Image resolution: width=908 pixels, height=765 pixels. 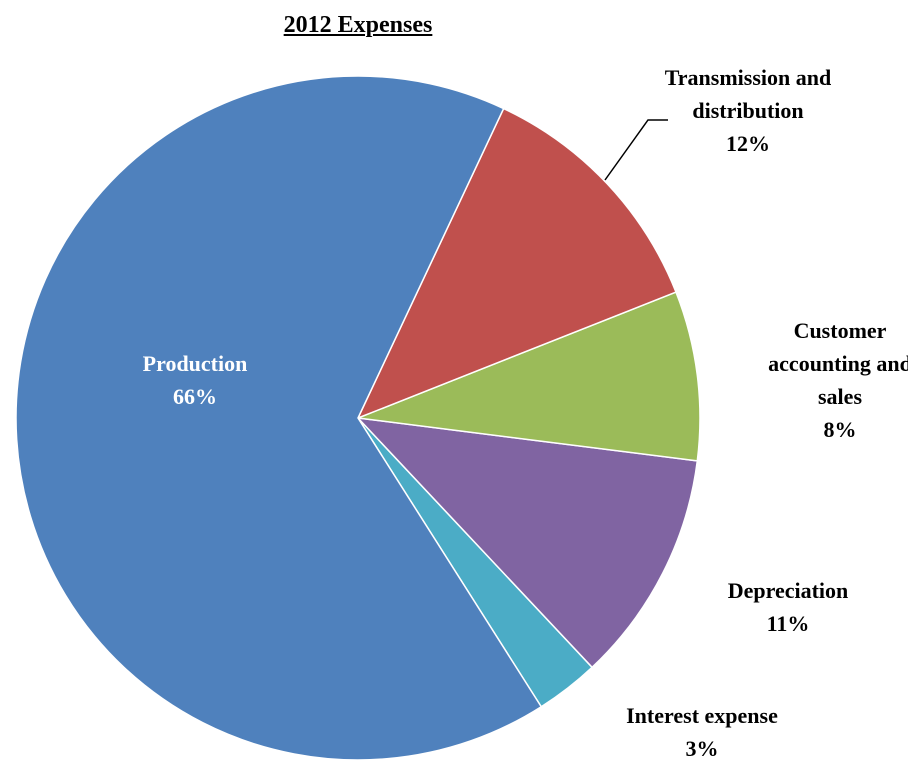 What do you see at coordinates (748, 143) in the screenshot?
I see `value-label: 12%` at bounding box center [748, 143].